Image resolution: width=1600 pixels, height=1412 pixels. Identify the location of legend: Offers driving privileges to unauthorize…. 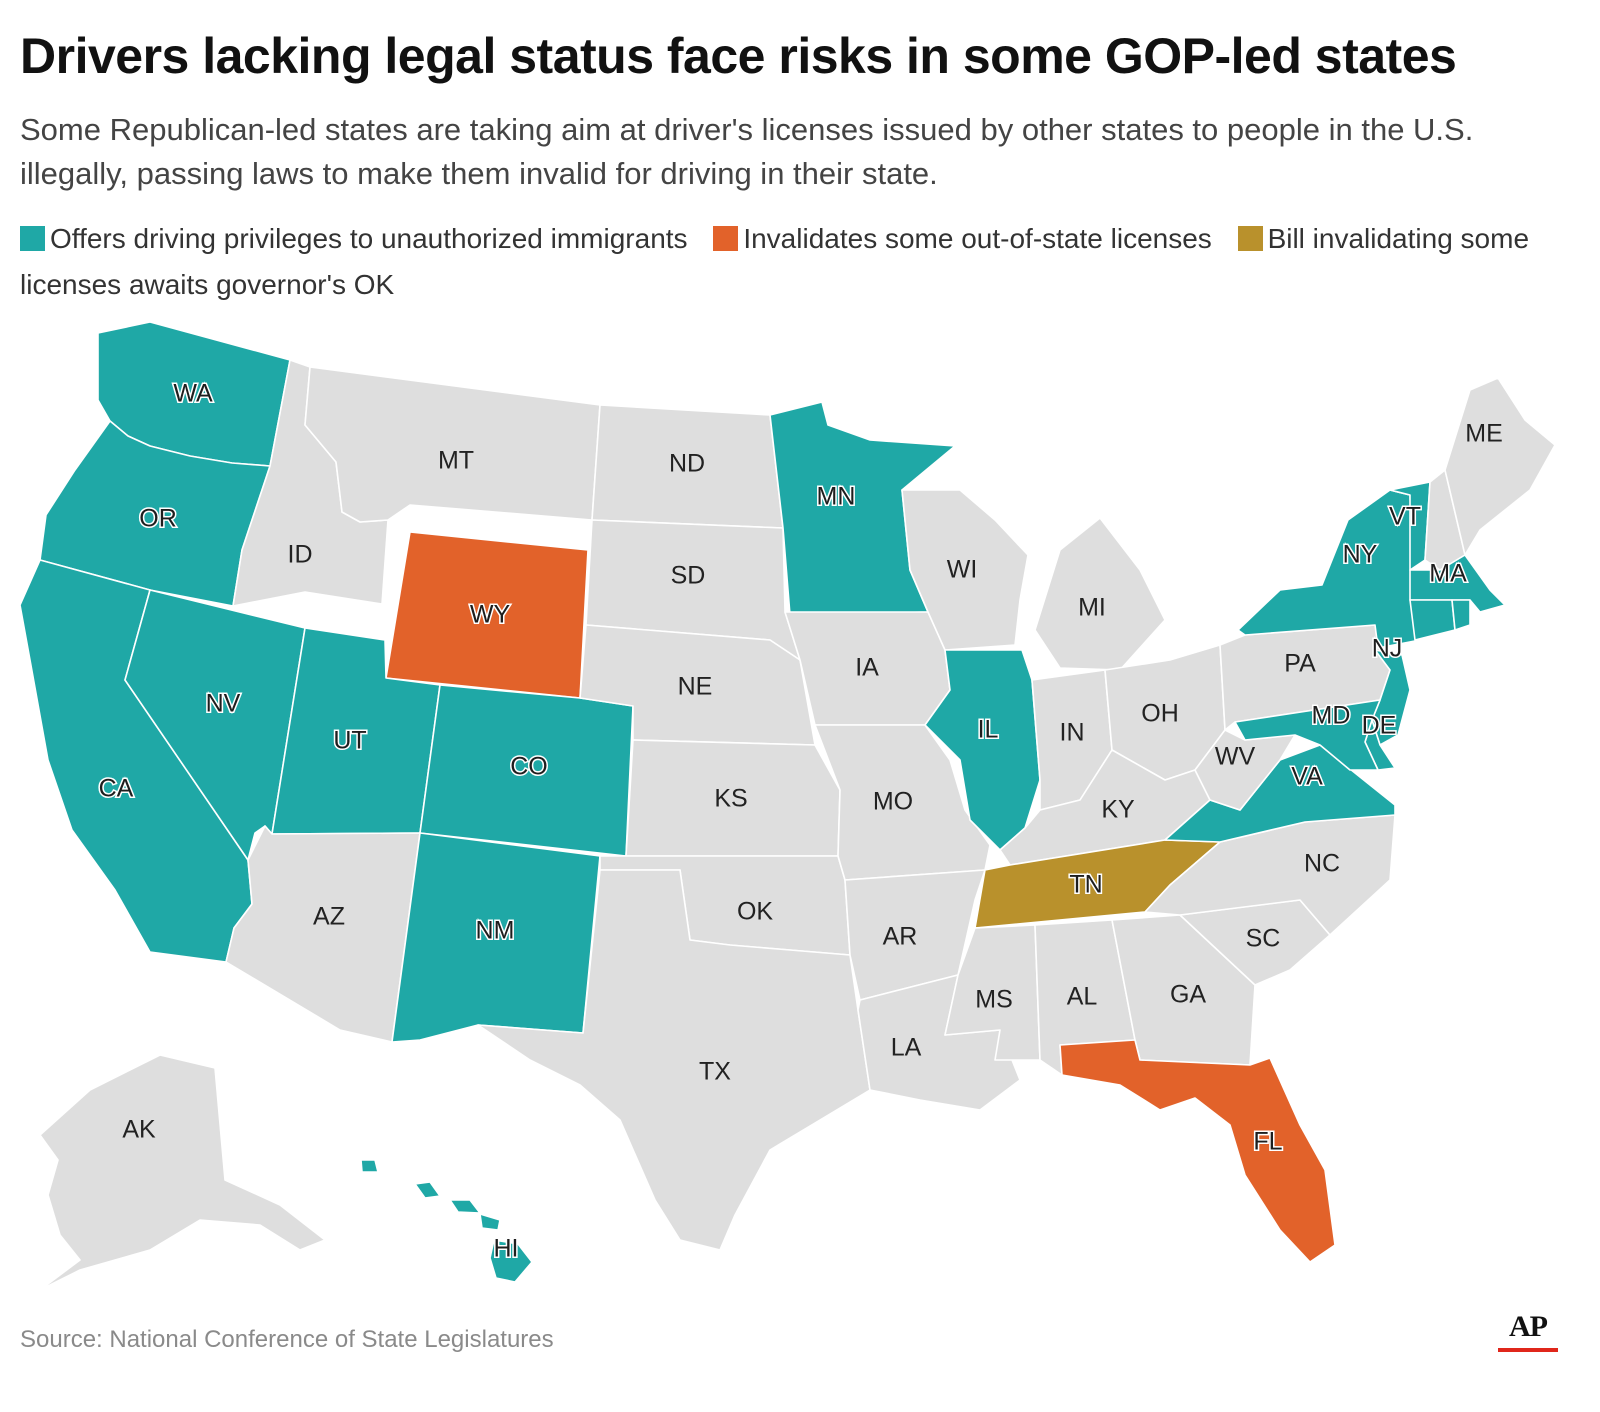
(790, 262).